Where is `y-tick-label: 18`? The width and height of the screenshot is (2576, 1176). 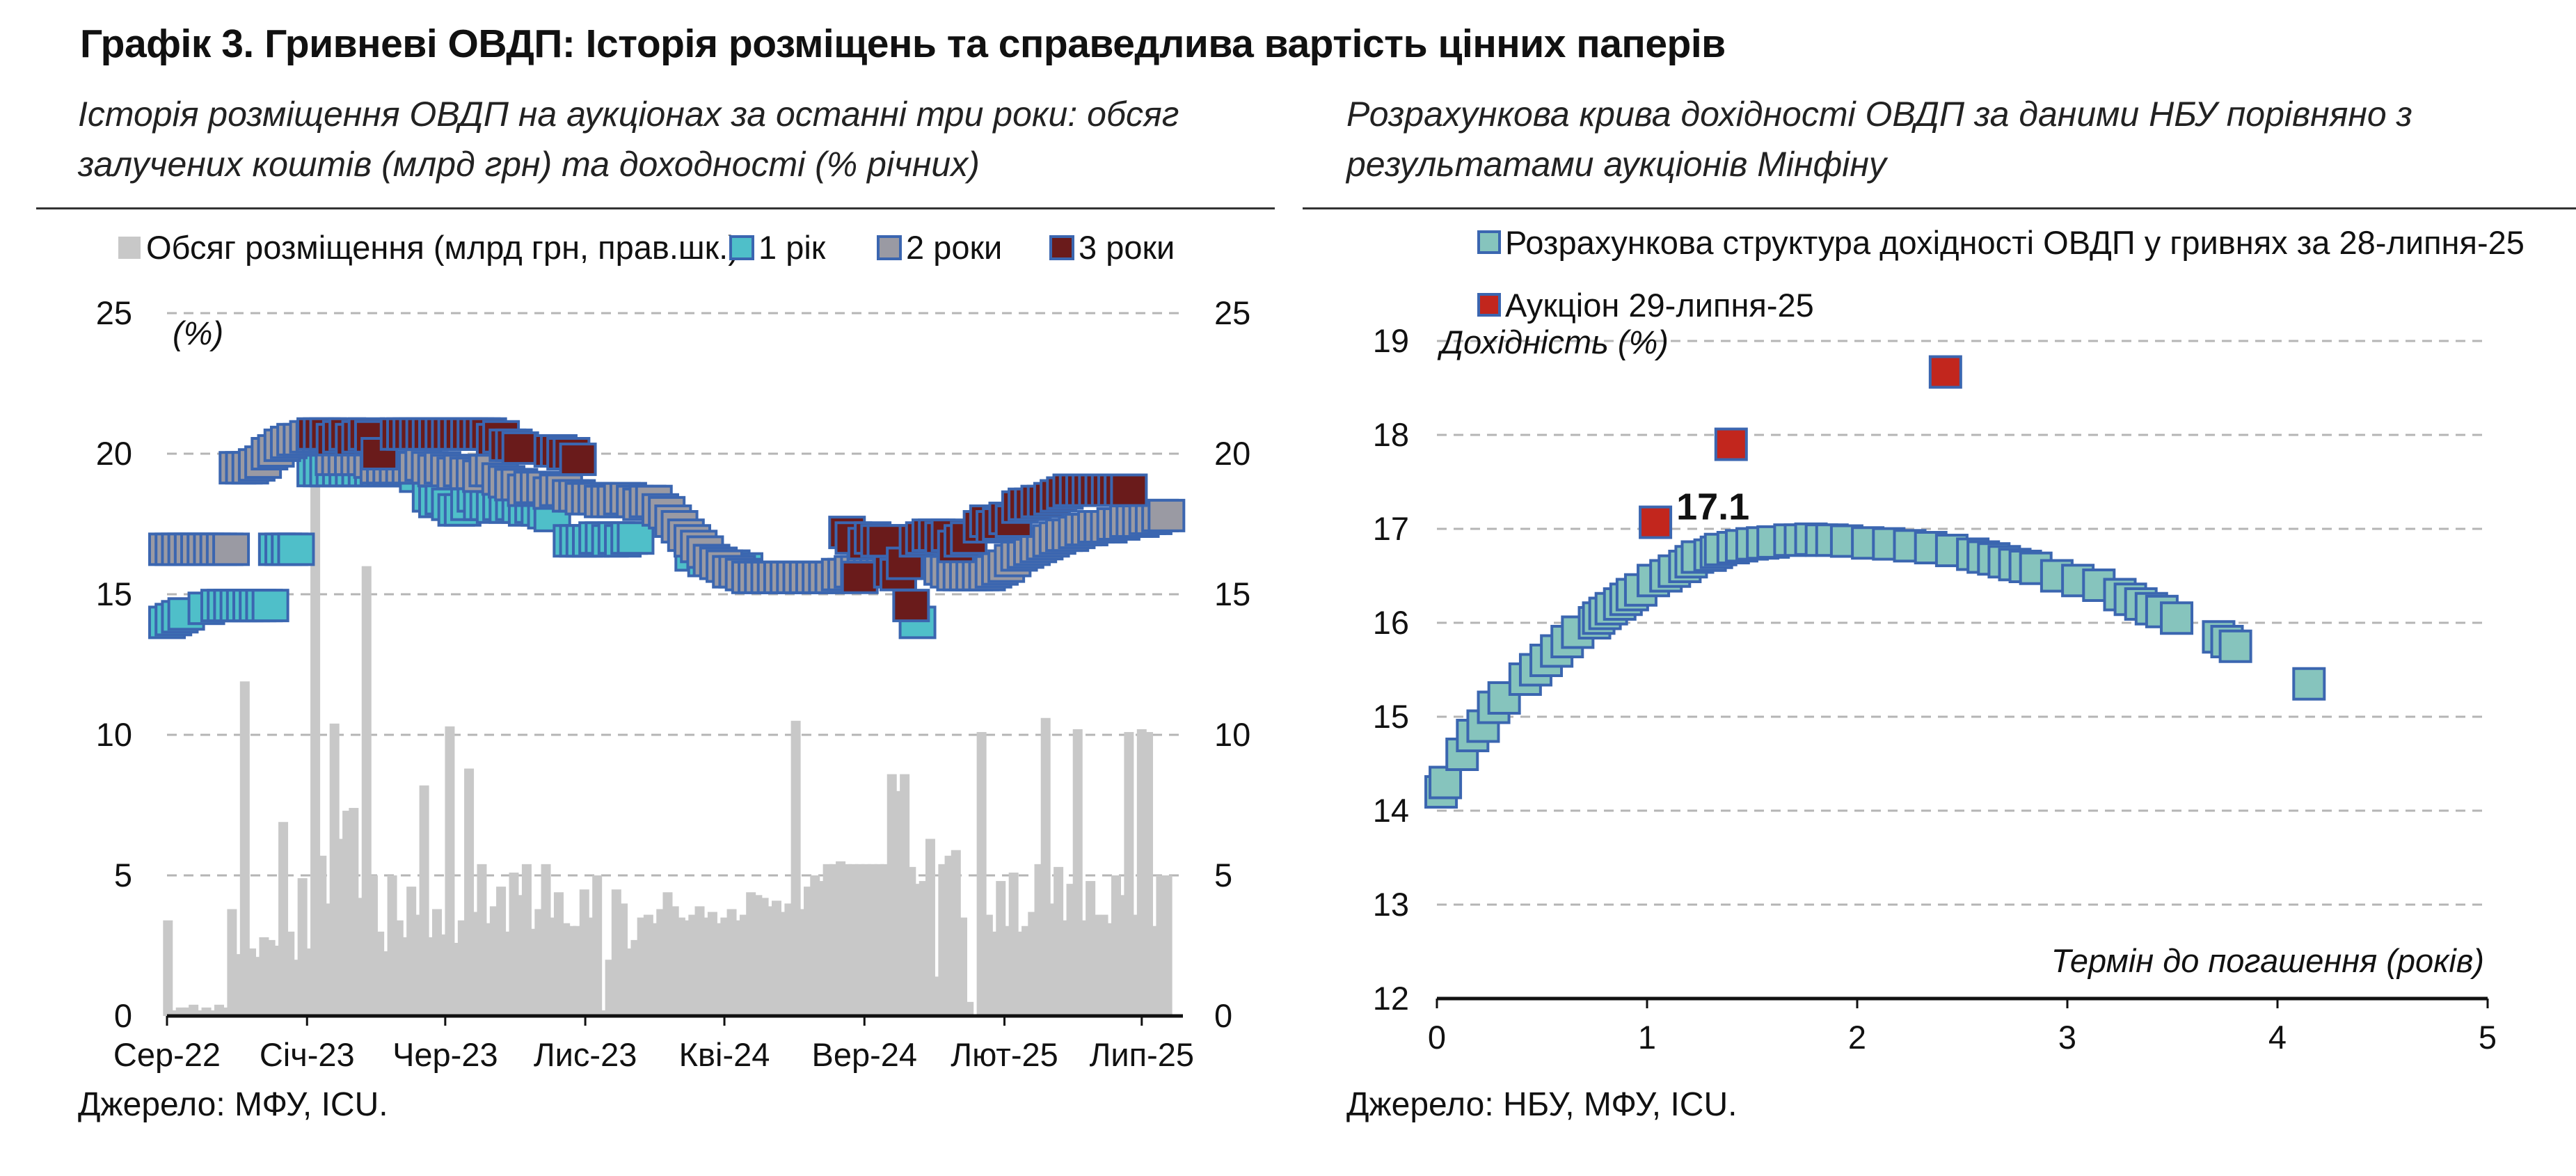
y-tick-label: 18 is located at coordinates (1391, 434).